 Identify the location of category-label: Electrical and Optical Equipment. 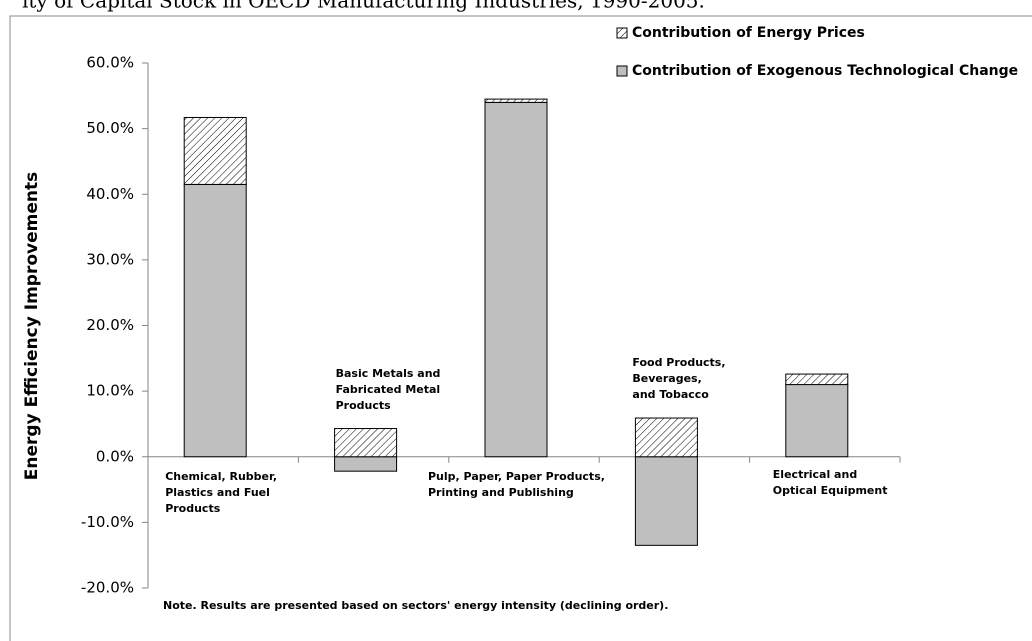
(830, 482).